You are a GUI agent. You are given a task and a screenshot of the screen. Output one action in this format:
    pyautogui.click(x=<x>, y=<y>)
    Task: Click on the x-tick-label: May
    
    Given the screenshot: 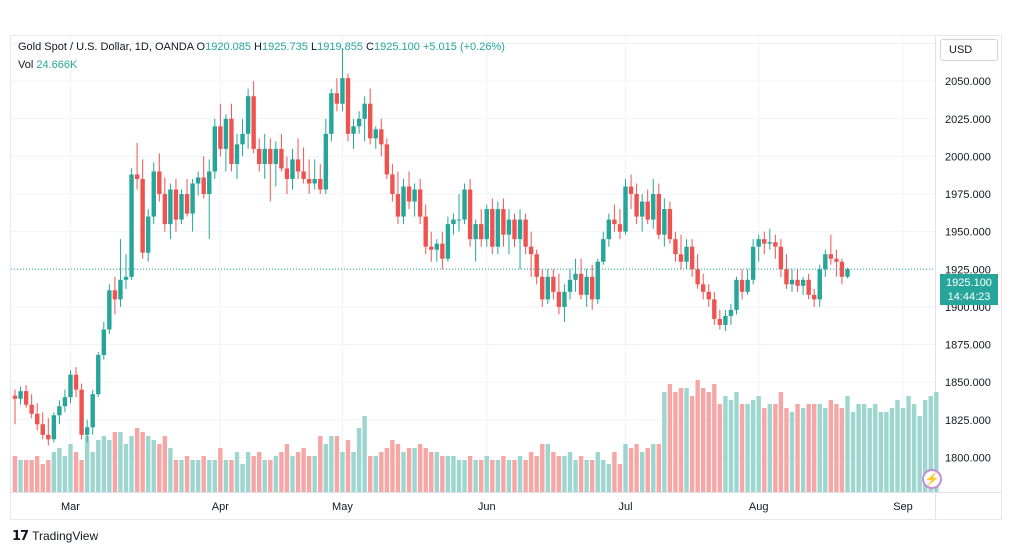 What is the action you would take?
    pyautogui.click(x=342, y=507)
    